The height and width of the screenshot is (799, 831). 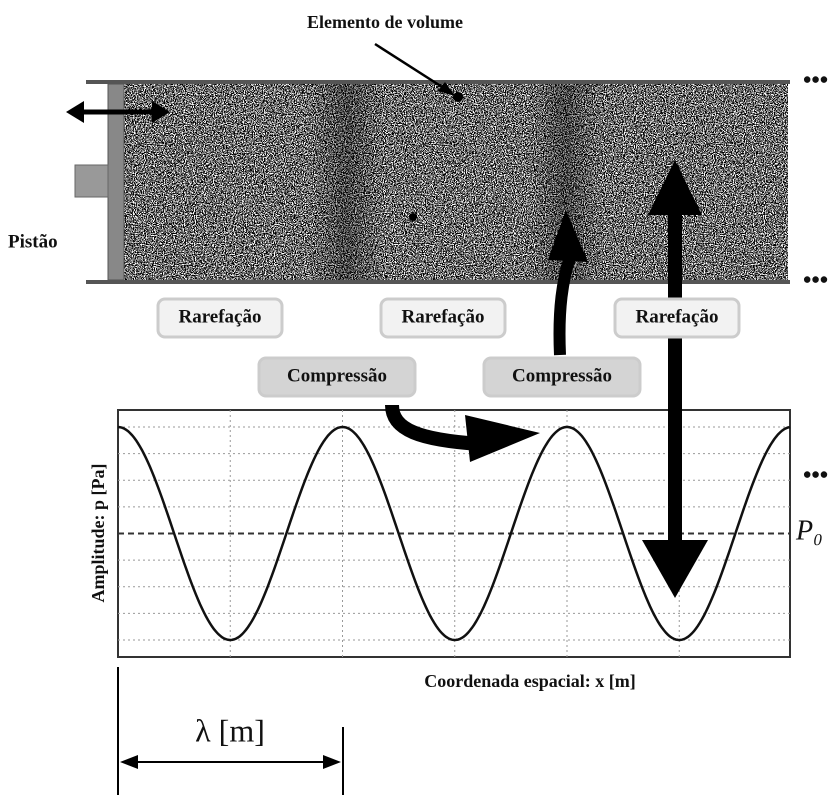 I want to click on pointer-head, so click(x=446, y=89).